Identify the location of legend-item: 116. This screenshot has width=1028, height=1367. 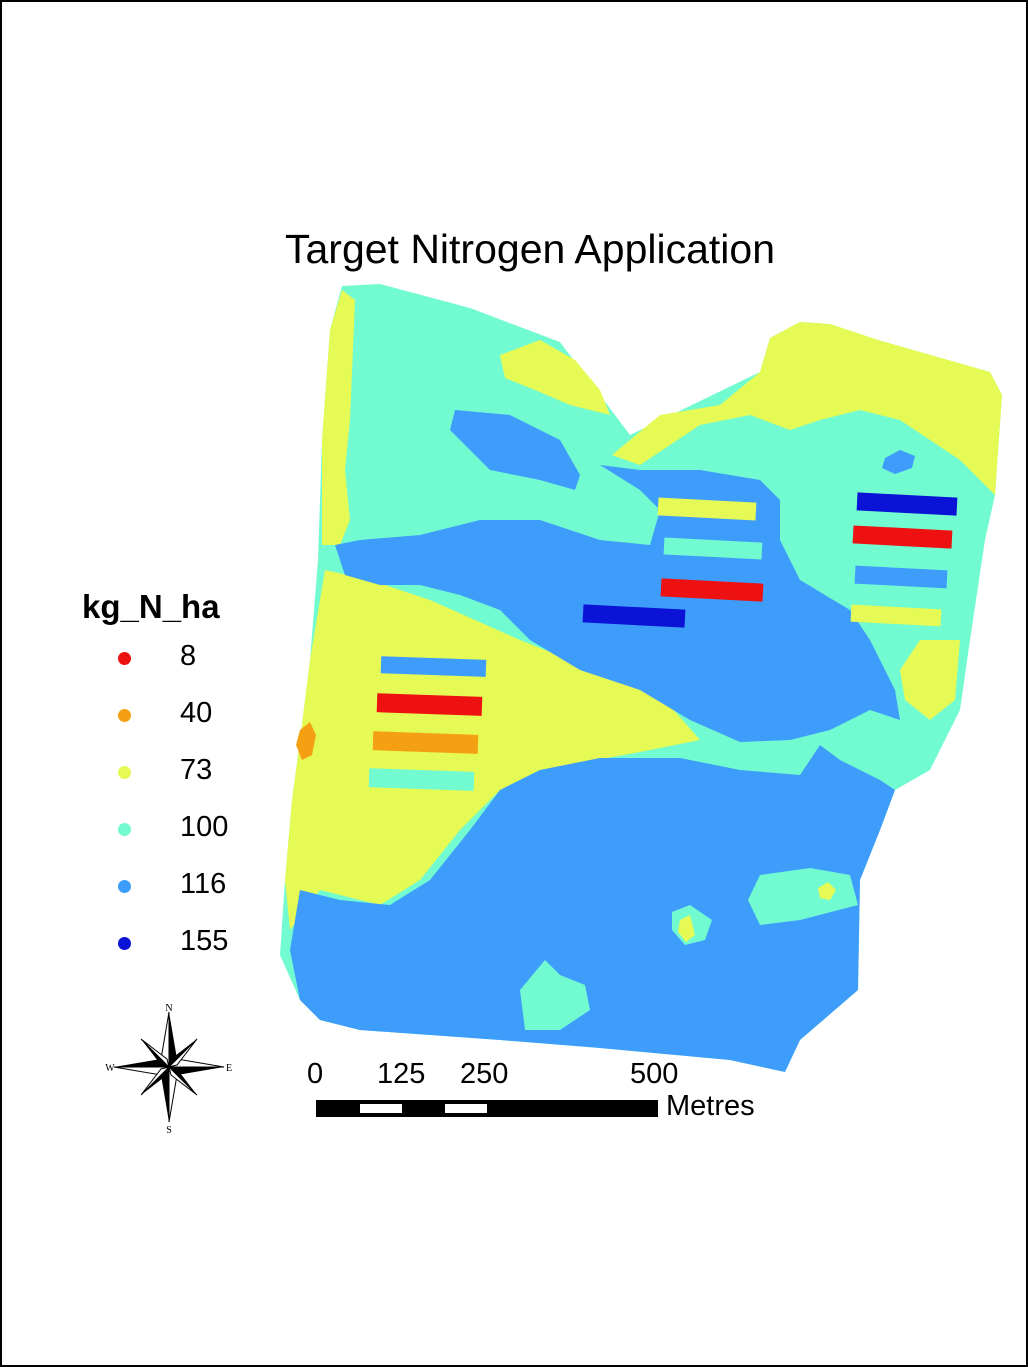
(190, 896).